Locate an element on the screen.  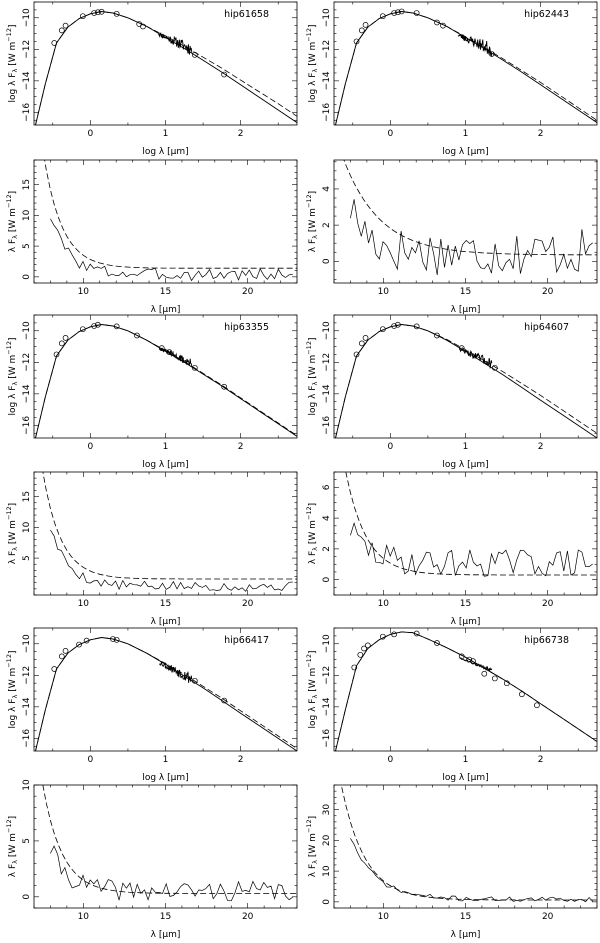
observed-spectrum is located at coordinates (471, 870).